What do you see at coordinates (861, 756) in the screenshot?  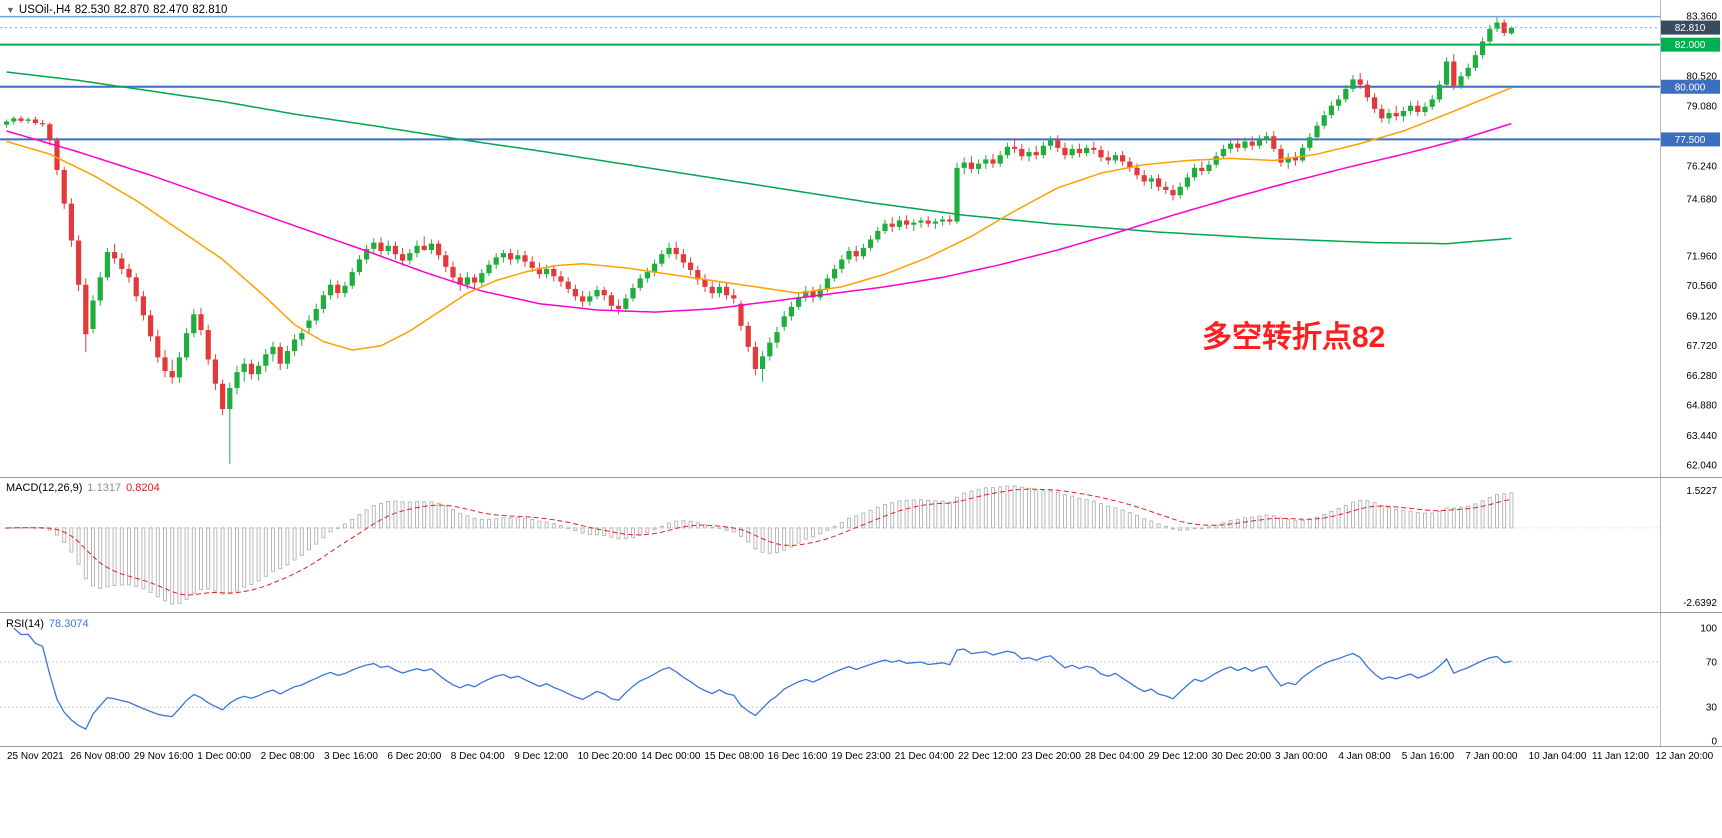 I see `time-axis-label: 19 Dec 23:00` at bounding box center [861, 756].